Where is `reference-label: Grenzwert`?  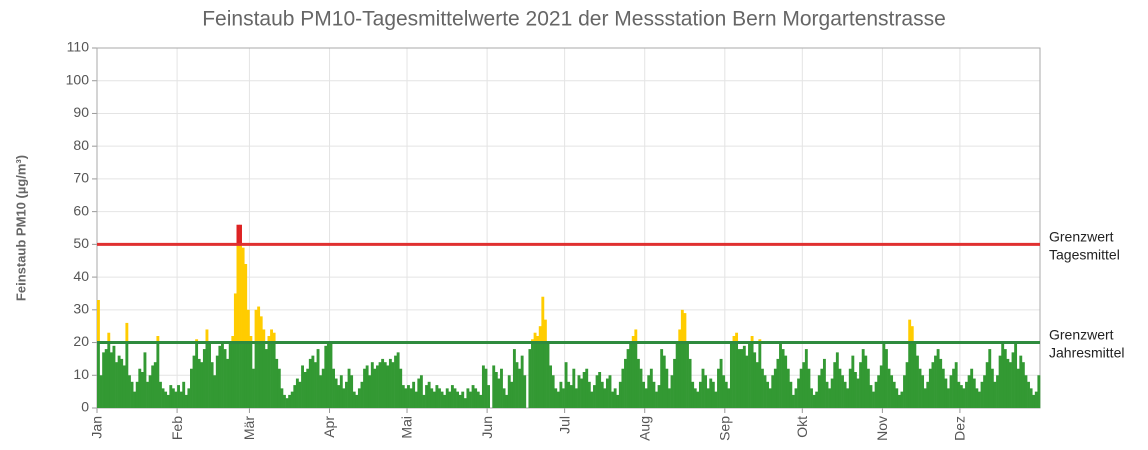 reference-label: Grenzwert is located at coordinates (1081, 236).